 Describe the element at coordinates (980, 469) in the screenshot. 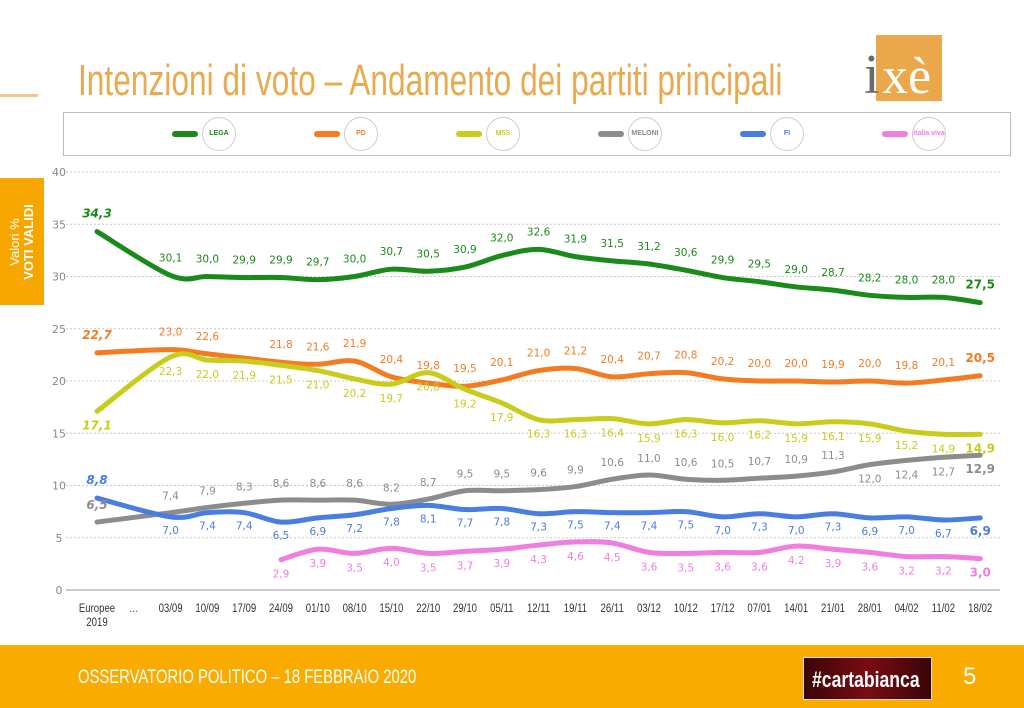

I see `data-label: 12,9` at that location.